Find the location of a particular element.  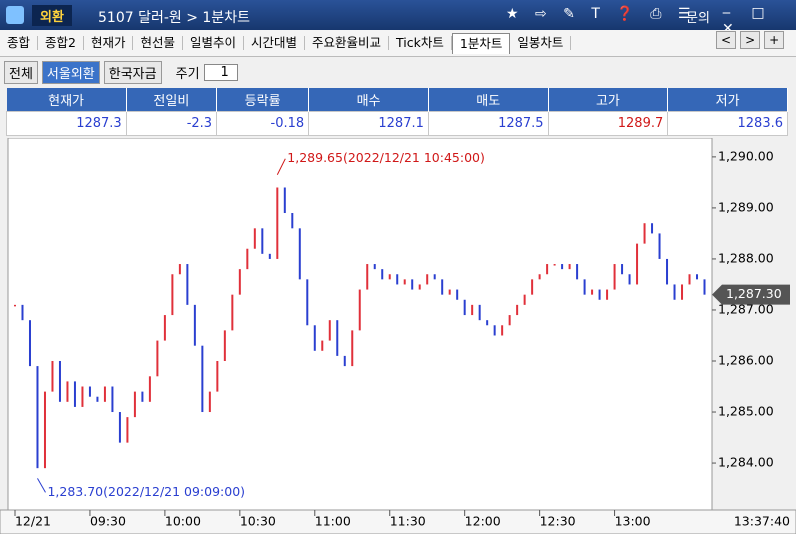

tab: 1분차트 is located at coordinates (481, 43).